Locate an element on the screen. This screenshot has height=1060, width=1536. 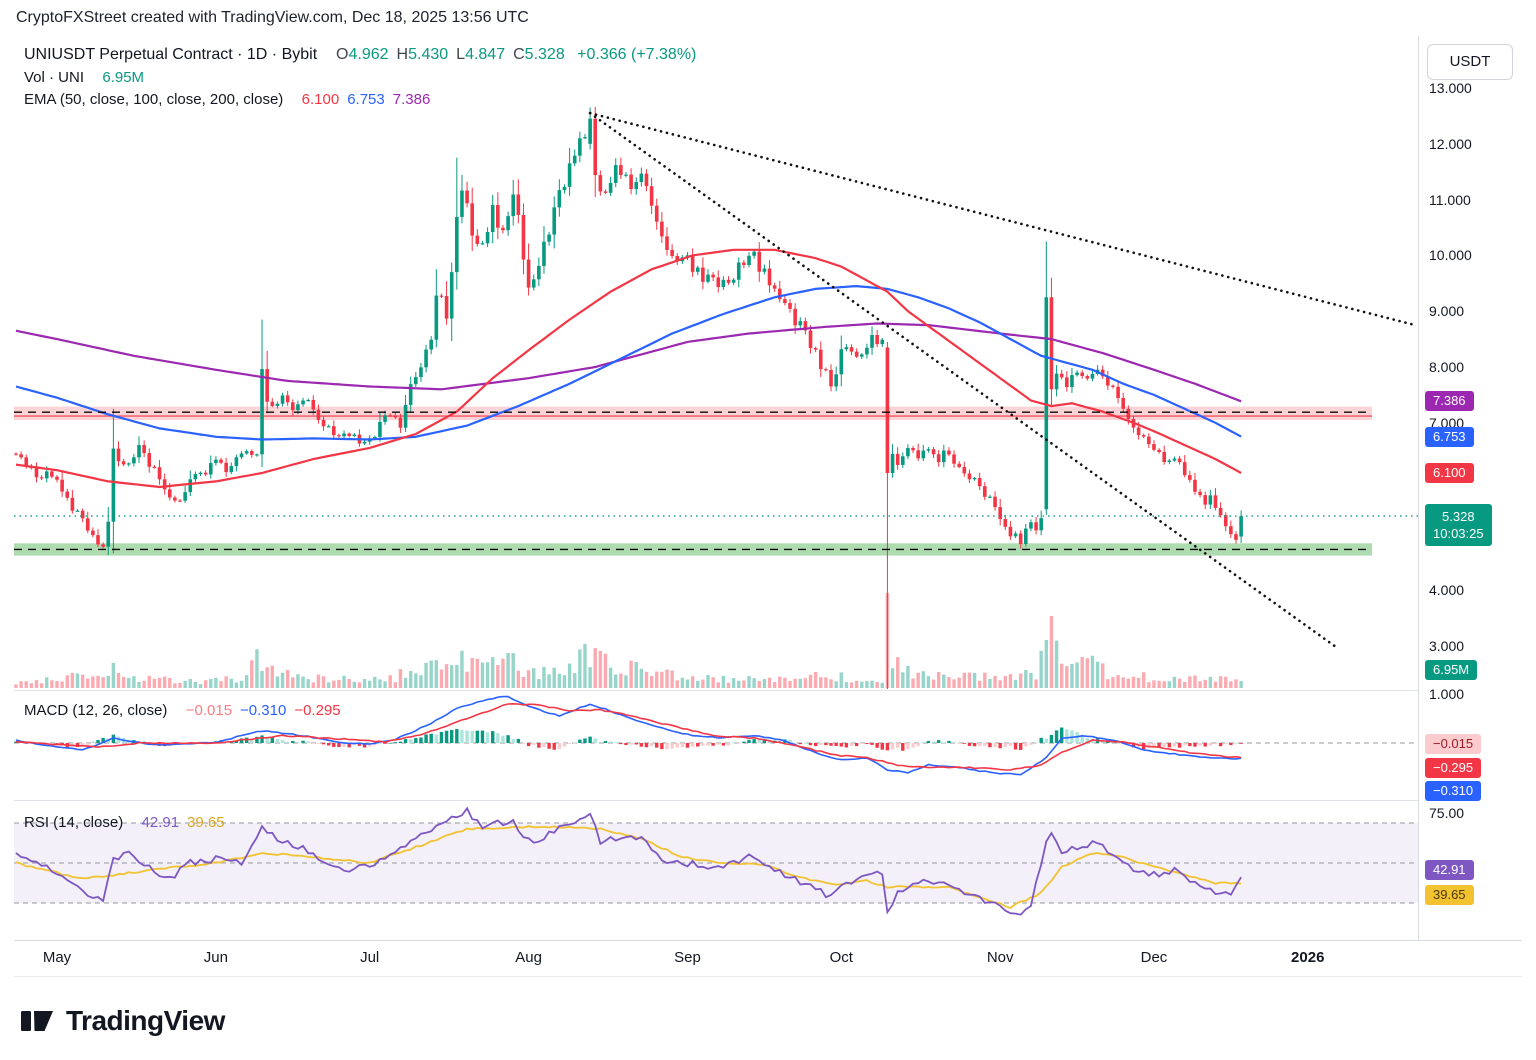
ema200-badge: 7.386 is located at coordinates (1449, 401).